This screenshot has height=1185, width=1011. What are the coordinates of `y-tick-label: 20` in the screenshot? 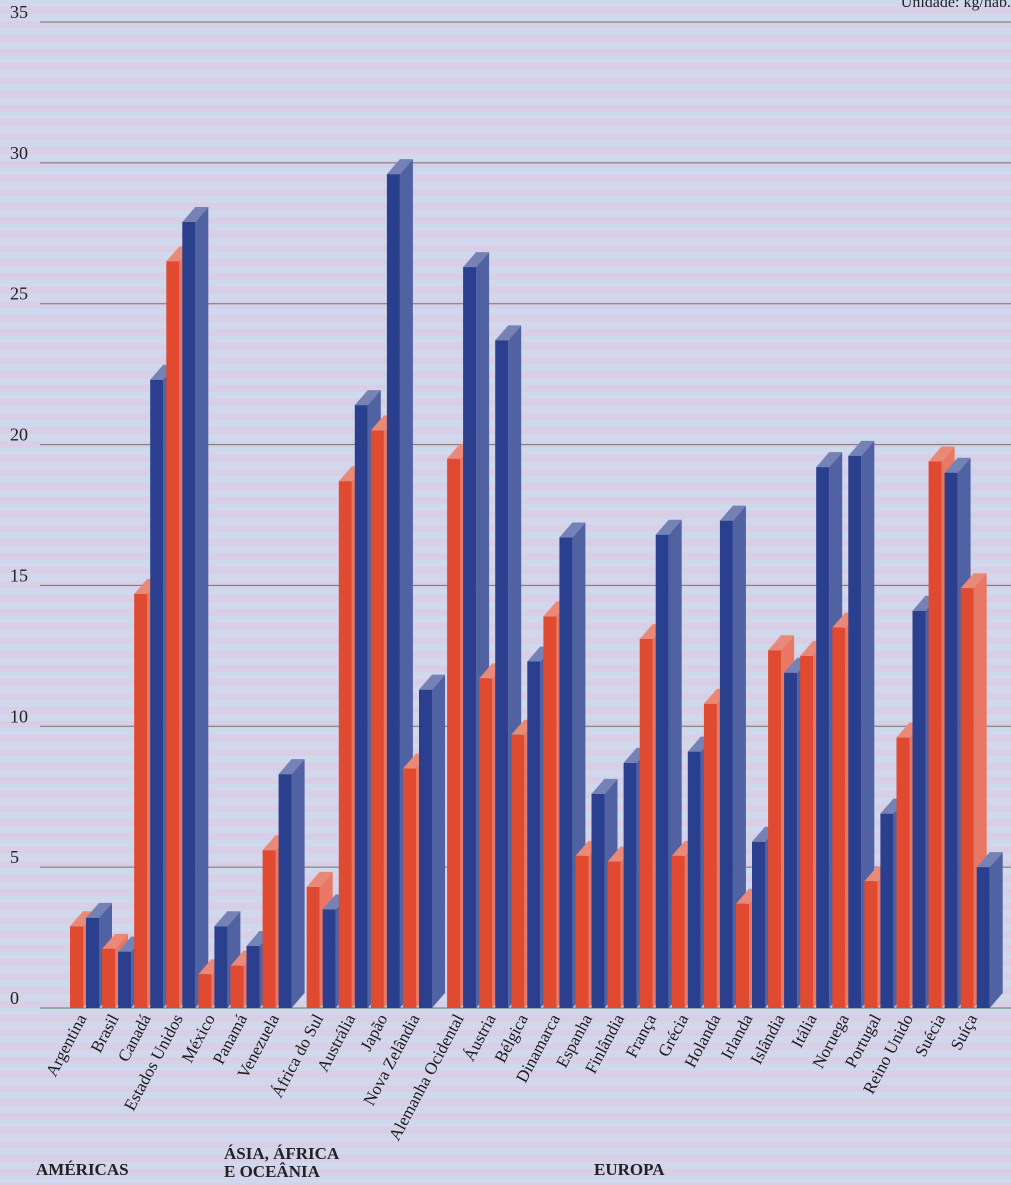 It's located at (19, 435).